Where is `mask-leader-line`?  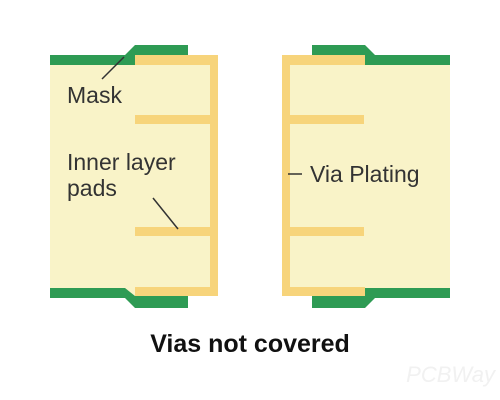 mask-leader-line is located at coordinates (113, 68).